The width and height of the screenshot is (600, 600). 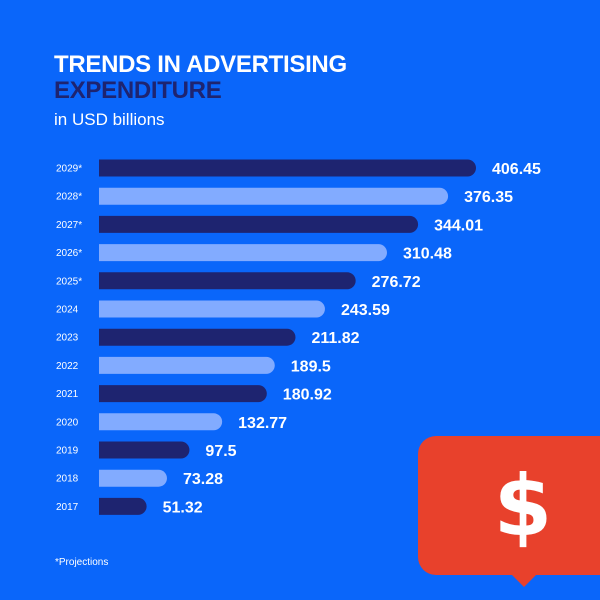 What do you see at coordinates (67, 366) in the screenshot?
I see `category-label: 2022` at bounding box center [67, 366].